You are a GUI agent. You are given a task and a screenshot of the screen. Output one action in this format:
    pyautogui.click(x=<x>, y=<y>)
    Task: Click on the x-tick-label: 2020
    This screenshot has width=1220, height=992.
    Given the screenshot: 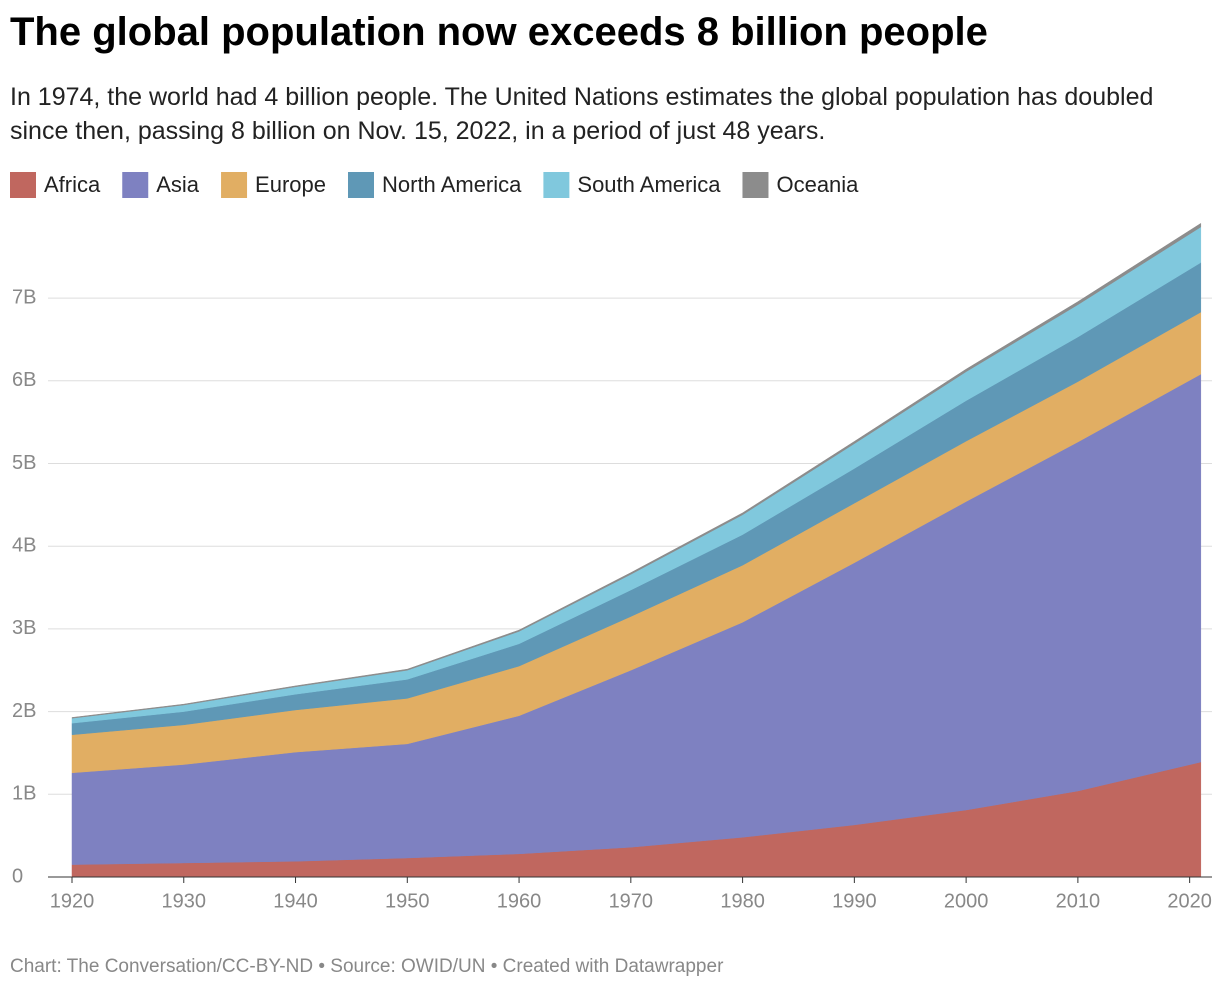 What is the action you would take?
    pyautogui.click(x=1189, y=901)
    